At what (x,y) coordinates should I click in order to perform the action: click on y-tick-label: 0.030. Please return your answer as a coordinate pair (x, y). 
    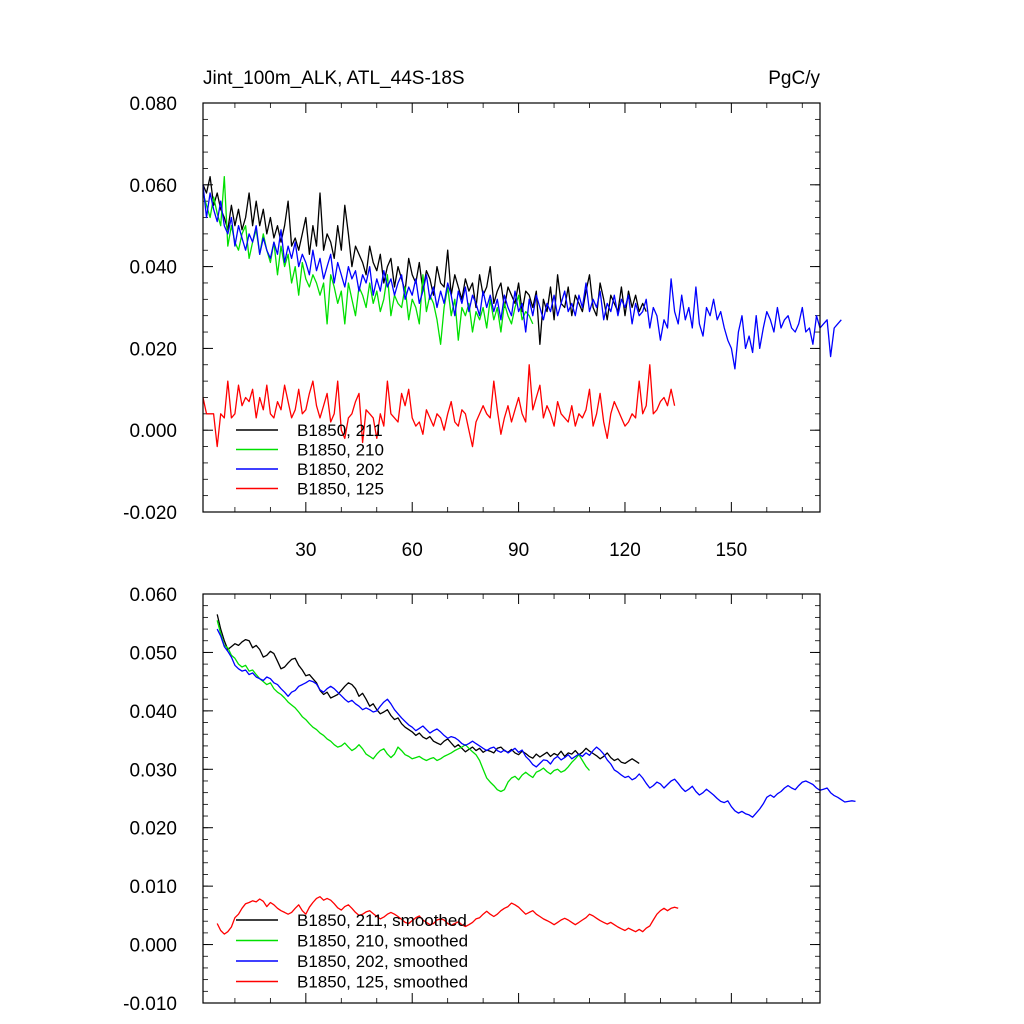
    Looking at the image, I should click on (153, 770).